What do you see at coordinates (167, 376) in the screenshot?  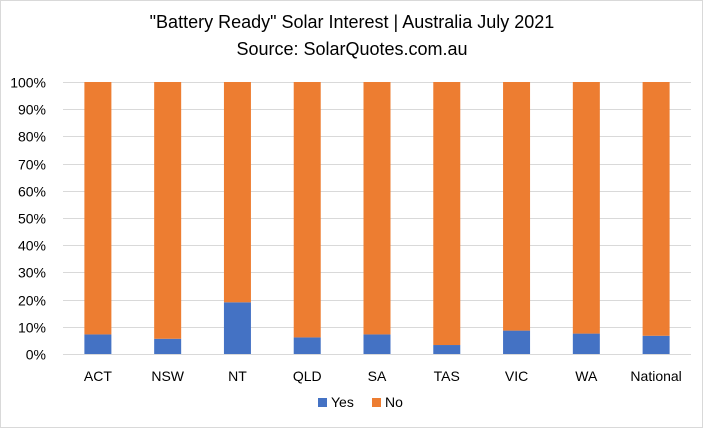 I see `x-tick-label: NSW` at bounding box center [167, 376].